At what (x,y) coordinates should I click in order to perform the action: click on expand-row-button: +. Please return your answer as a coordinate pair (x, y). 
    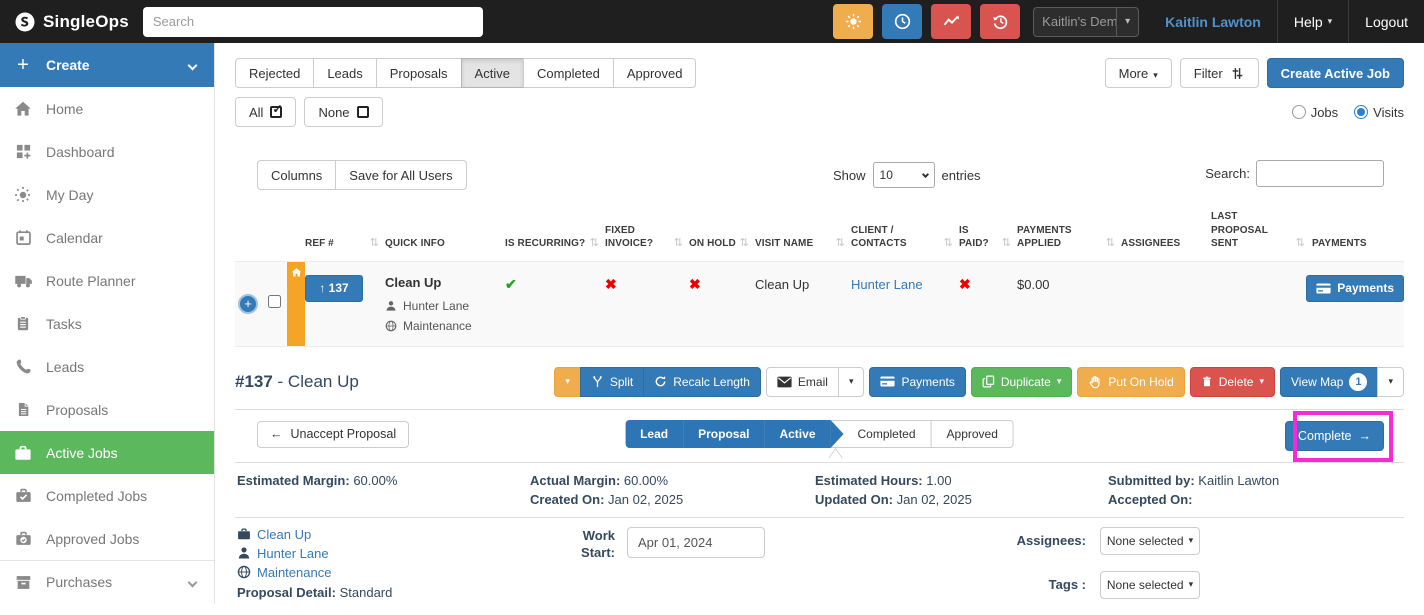
    Looking at the image, I should click on (248, 304).